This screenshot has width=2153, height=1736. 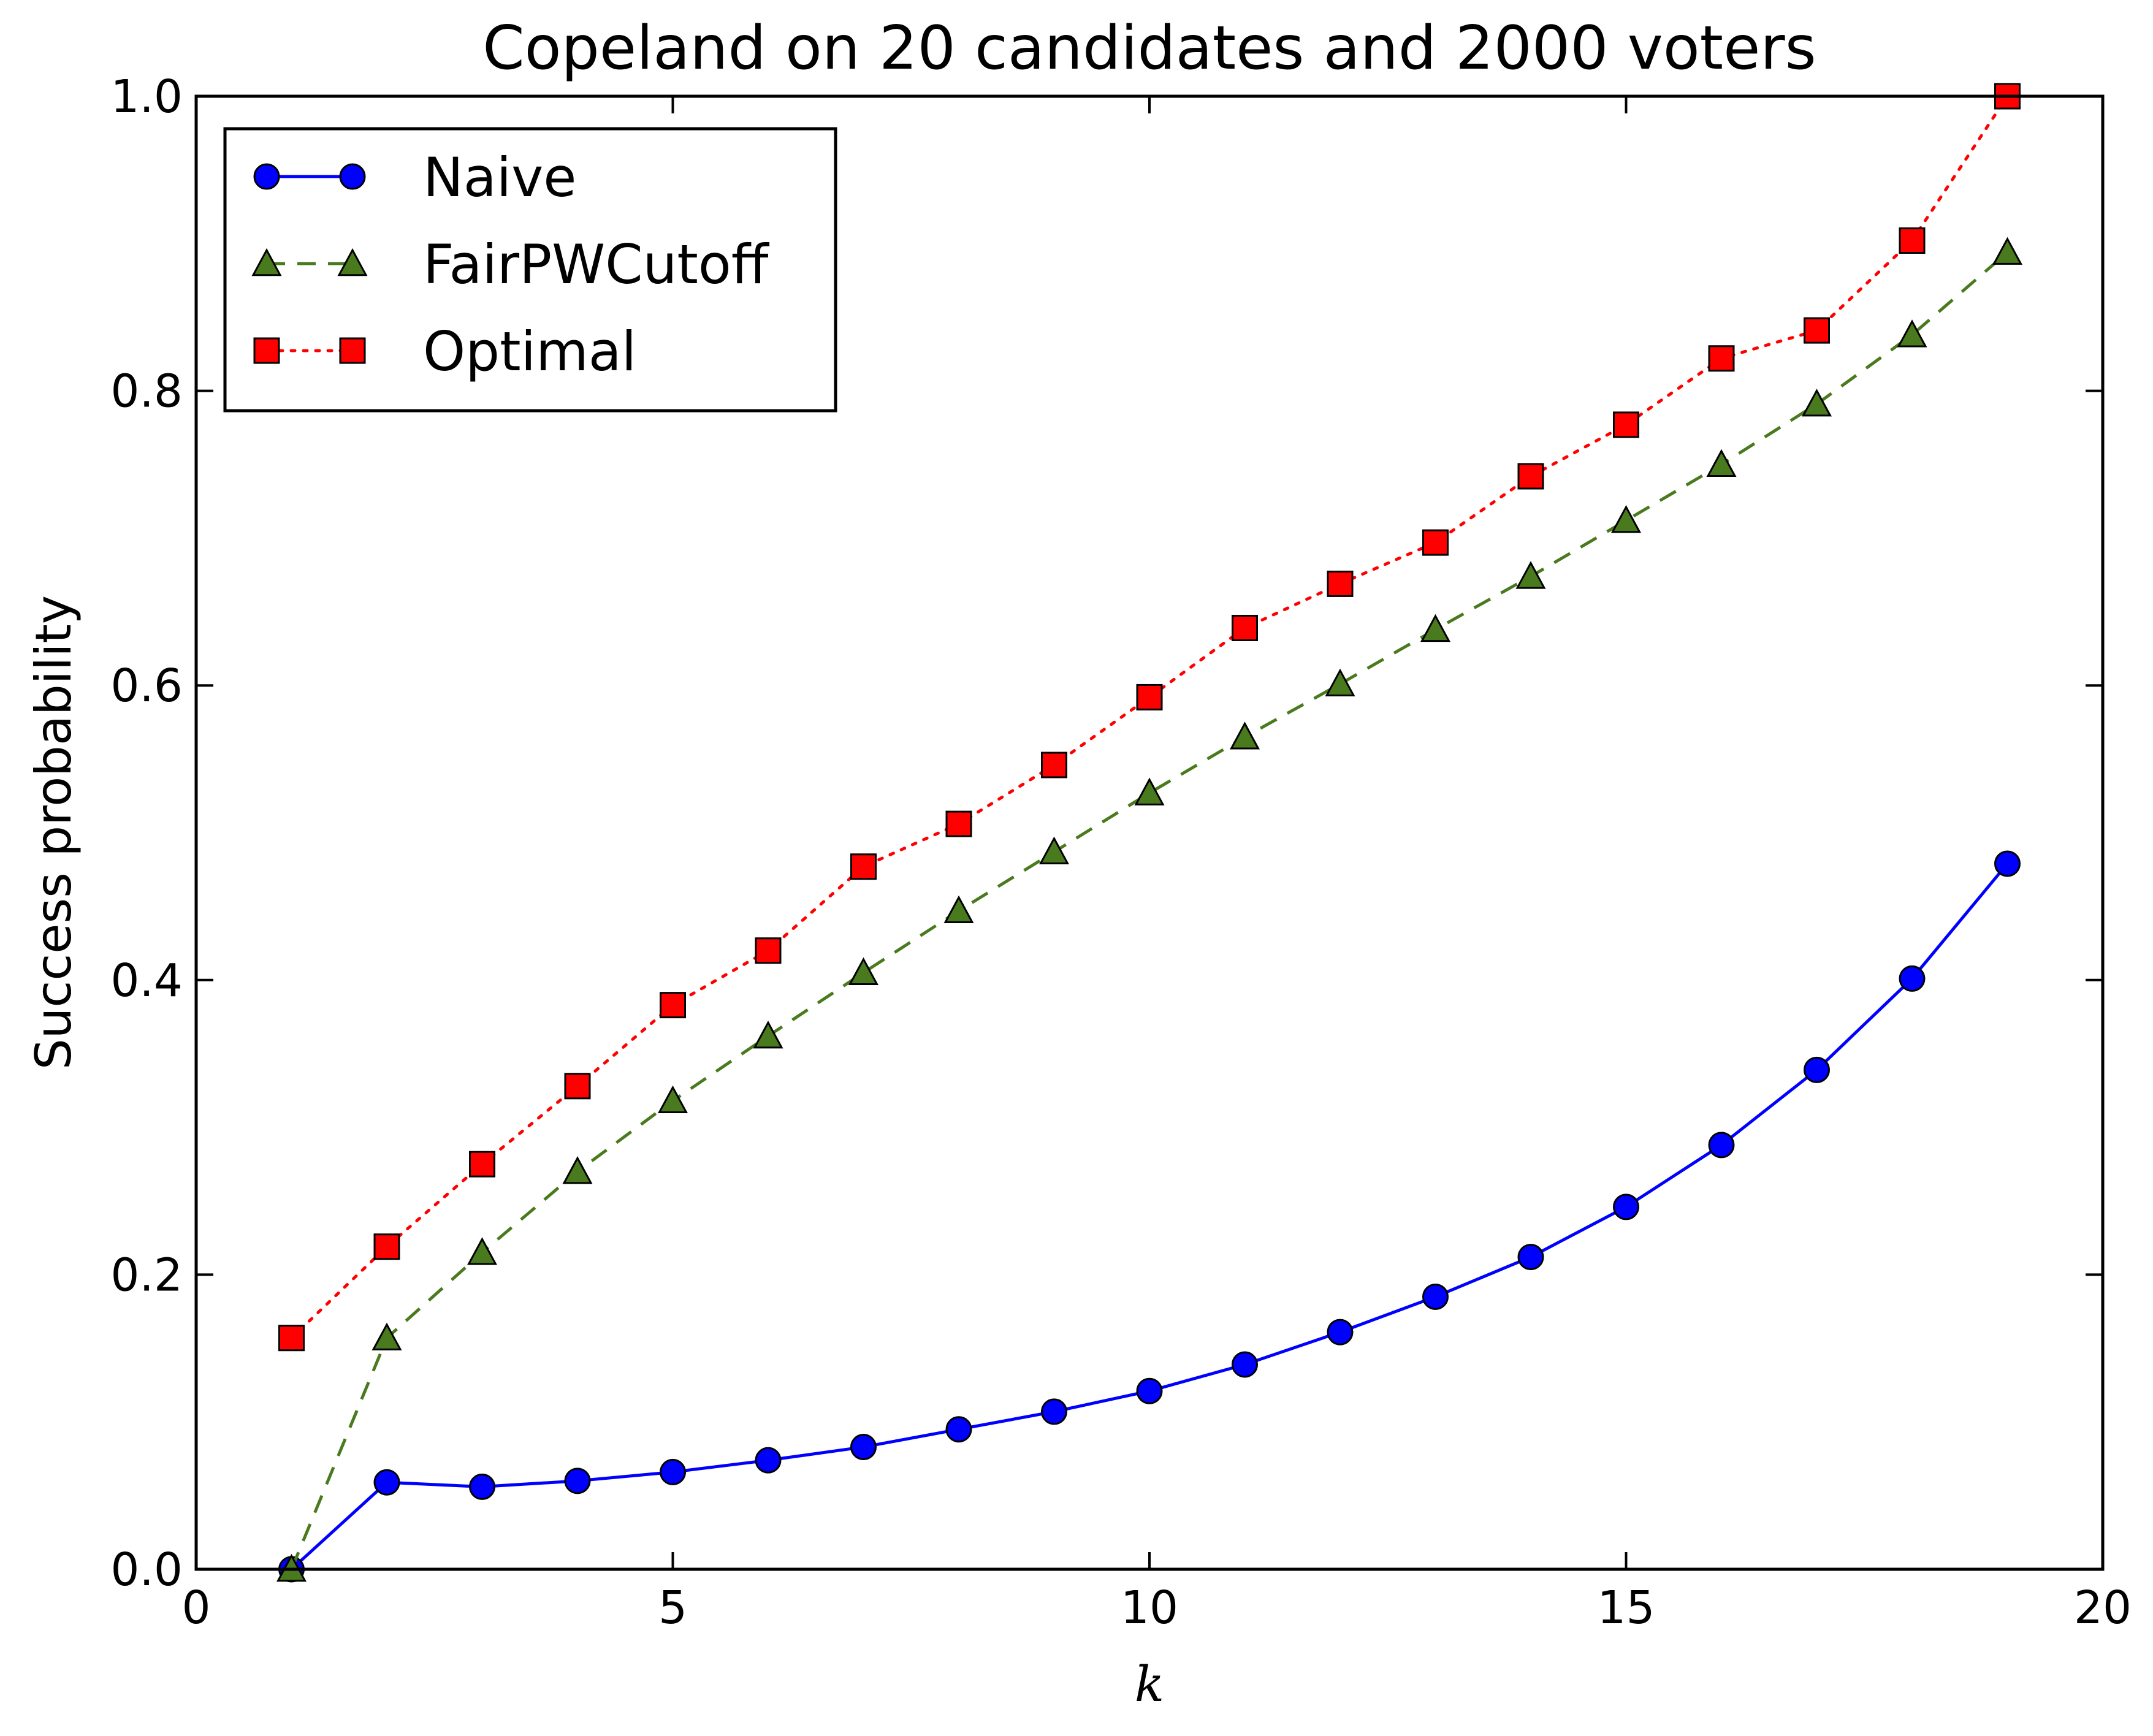 What do you see at coordinates (1626, 1608) in the screenshot?
I see `x-tick-label: 15` at bounding box center [1626, 1608].